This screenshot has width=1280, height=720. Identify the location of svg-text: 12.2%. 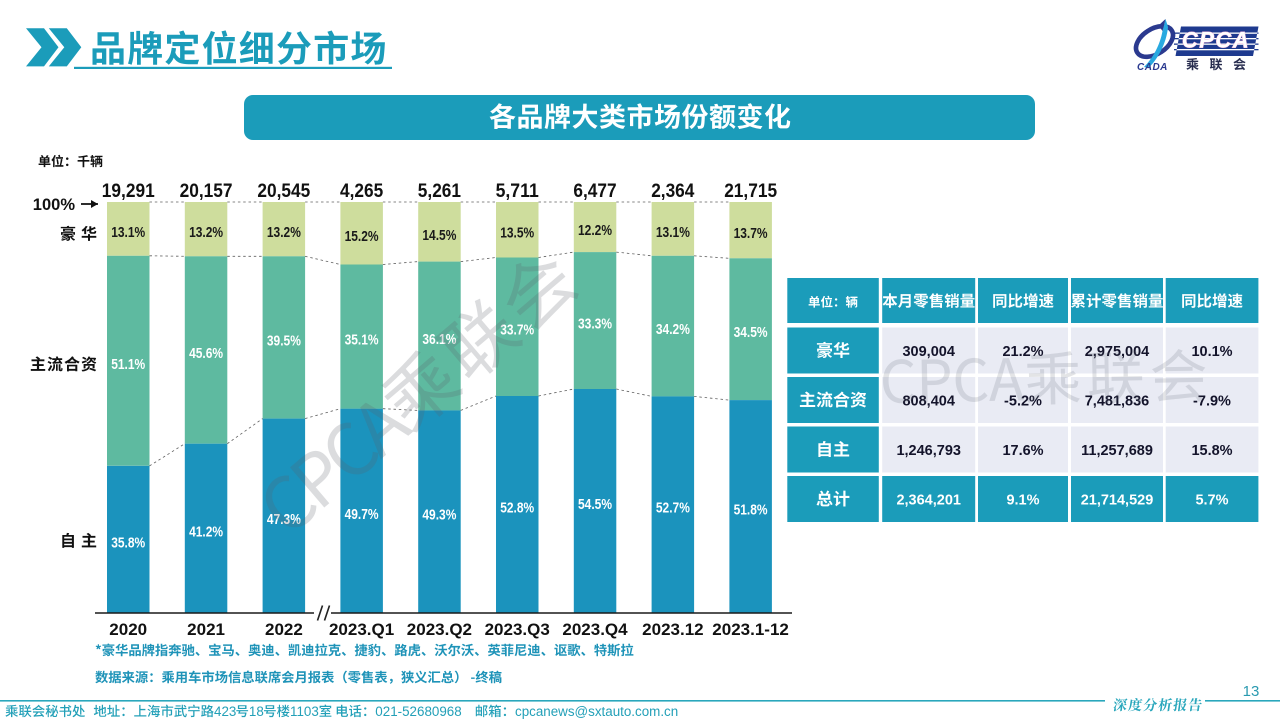
(595, 230).